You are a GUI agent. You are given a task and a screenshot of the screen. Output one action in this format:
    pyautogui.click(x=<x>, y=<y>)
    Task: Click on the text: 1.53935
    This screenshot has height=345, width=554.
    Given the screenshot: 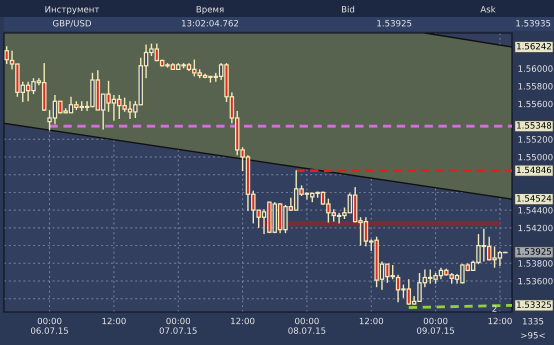 What is the action you would take?
    pyautogui.click(x=533, y=23)
    